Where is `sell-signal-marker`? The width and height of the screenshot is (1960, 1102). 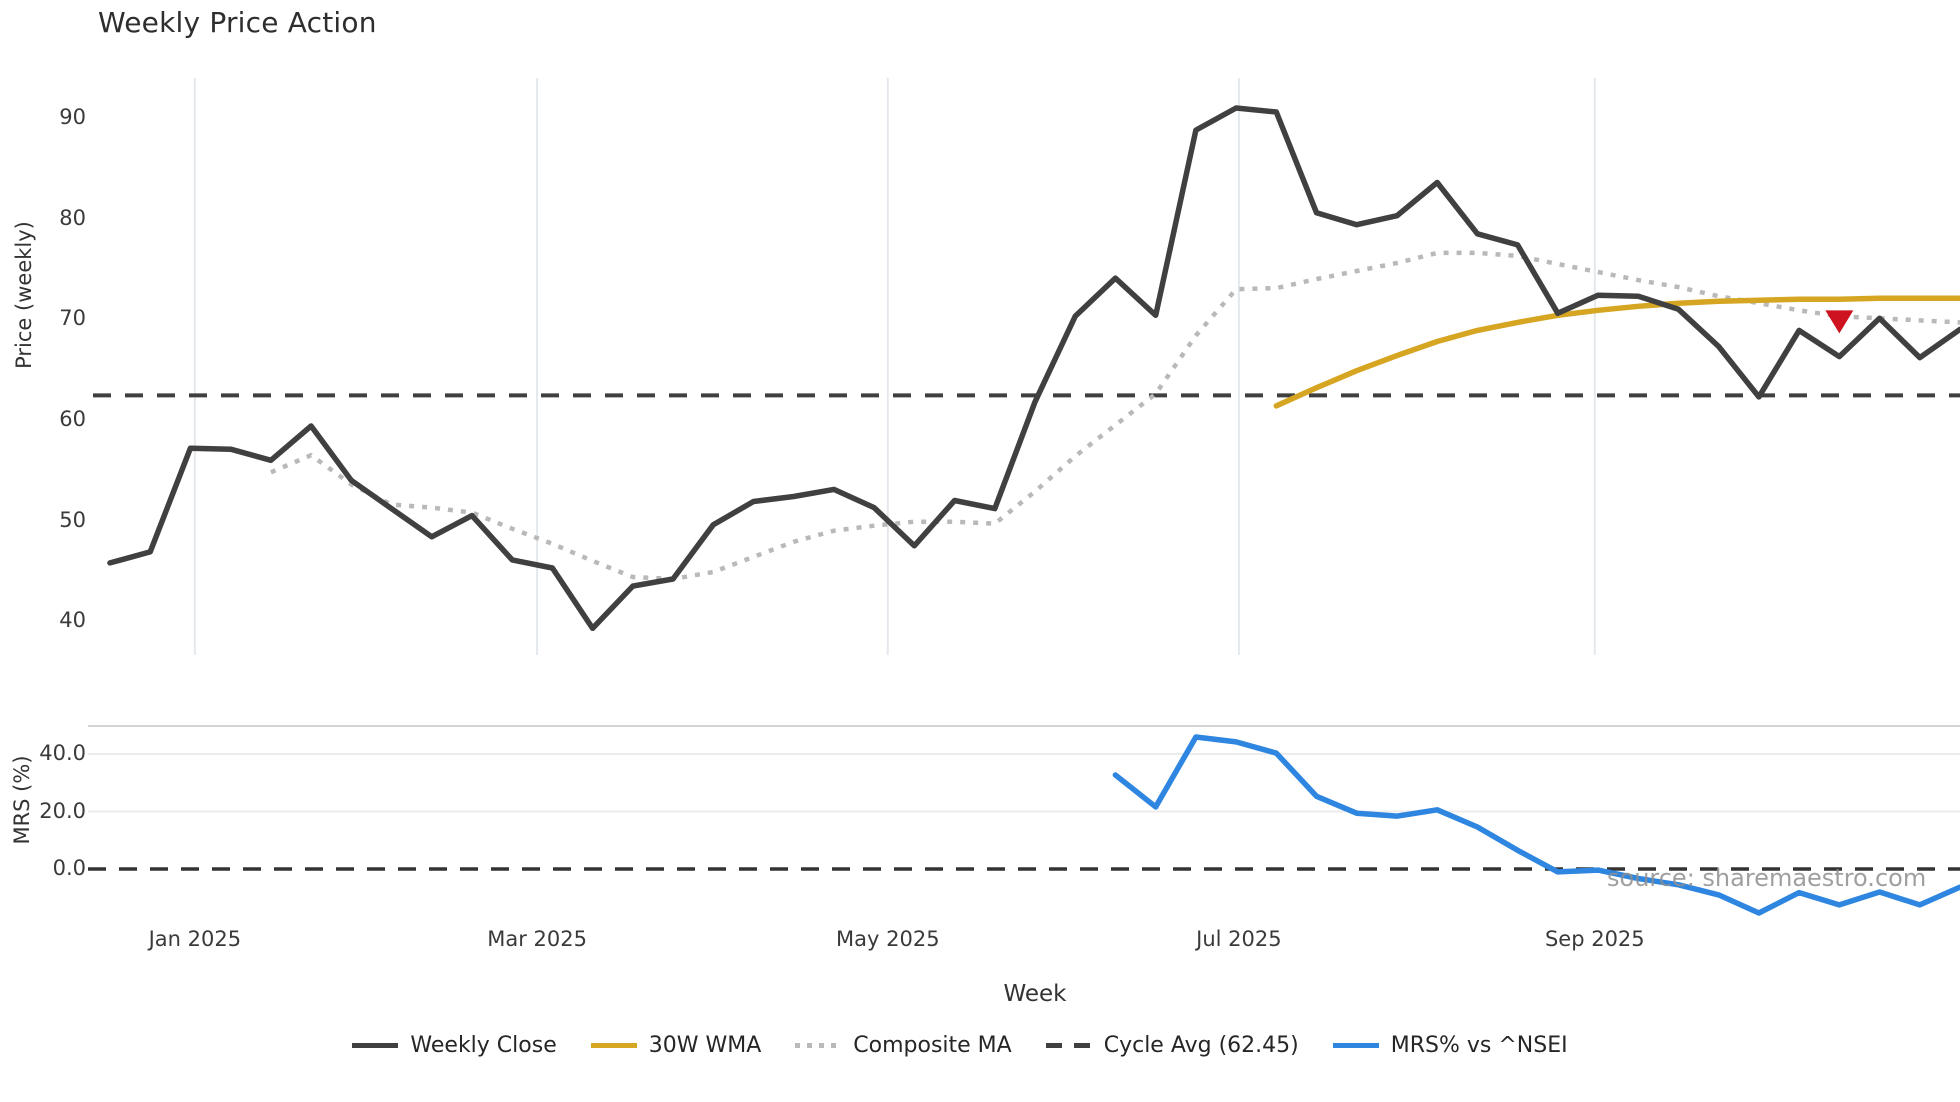 sell-signal-marker is located at coordinates (1839, 322).